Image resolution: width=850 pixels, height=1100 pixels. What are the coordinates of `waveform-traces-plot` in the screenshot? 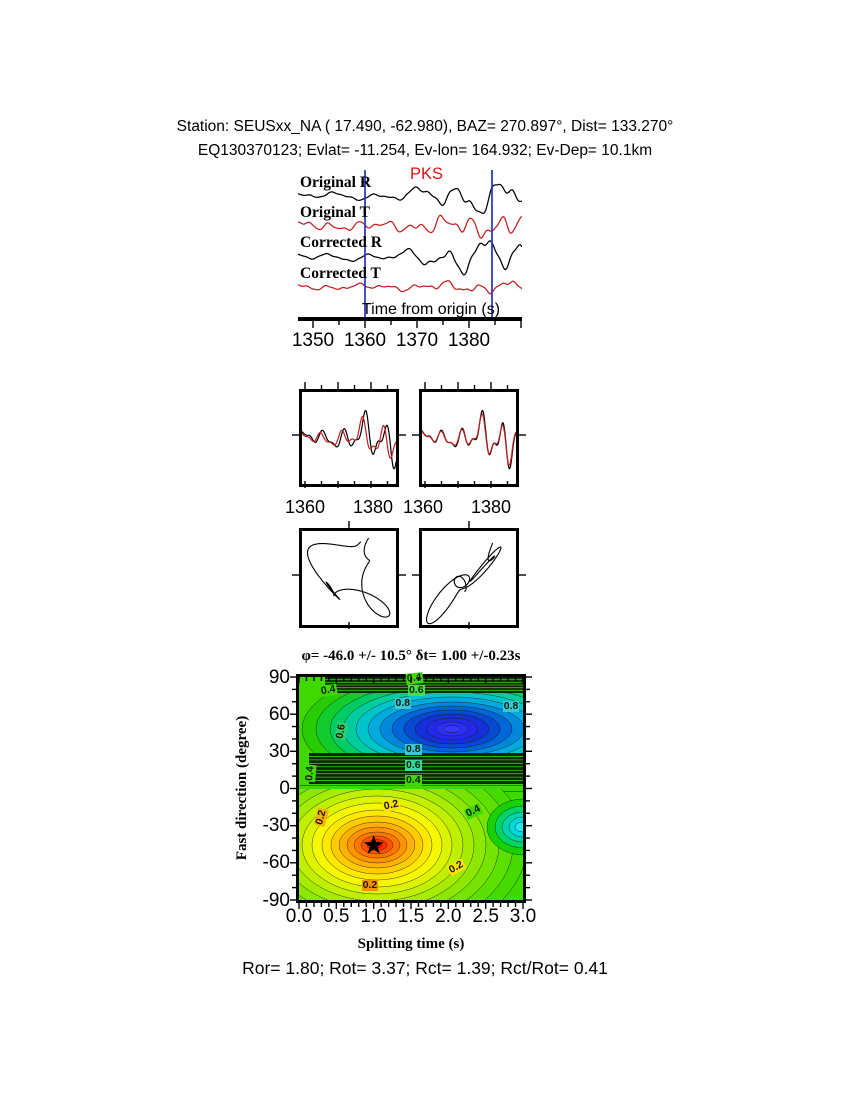 It's located at (410, 244).